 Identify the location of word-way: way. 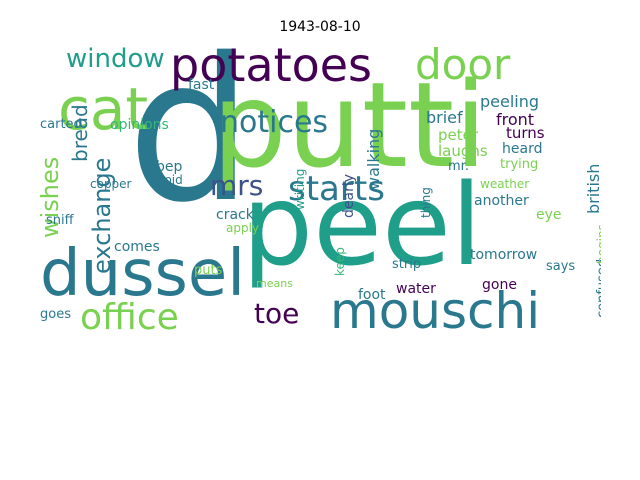
(597, 143).